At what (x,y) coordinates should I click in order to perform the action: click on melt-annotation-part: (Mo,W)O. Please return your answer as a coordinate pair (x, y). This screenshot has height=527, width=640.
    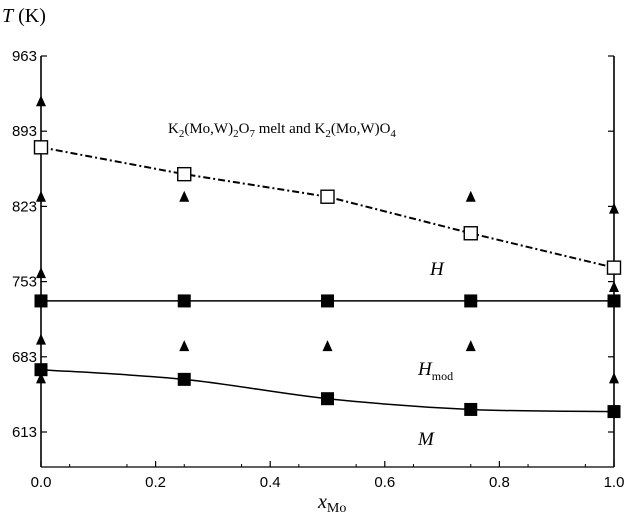
    Looking at the image, I should click on (361, 129).